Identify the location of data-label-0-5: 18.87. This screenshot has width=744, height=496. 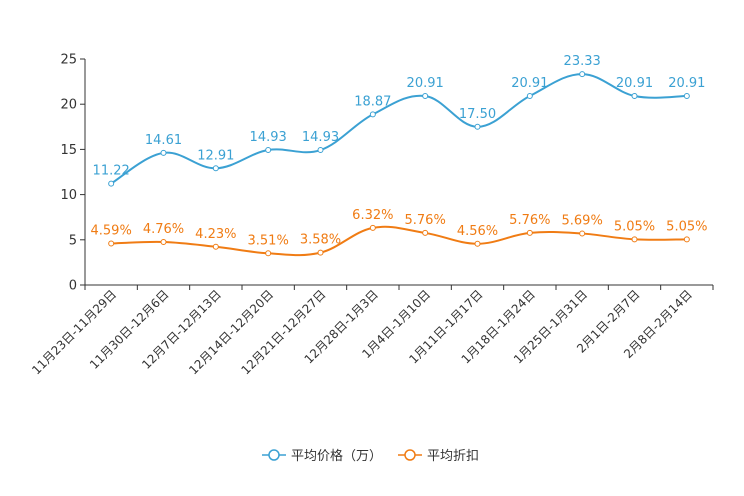
(372, 101).